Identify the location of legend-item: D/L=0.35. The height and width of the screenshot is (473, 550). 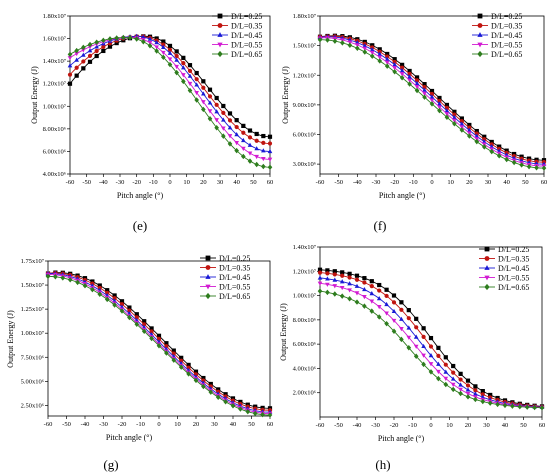
(237, 26).